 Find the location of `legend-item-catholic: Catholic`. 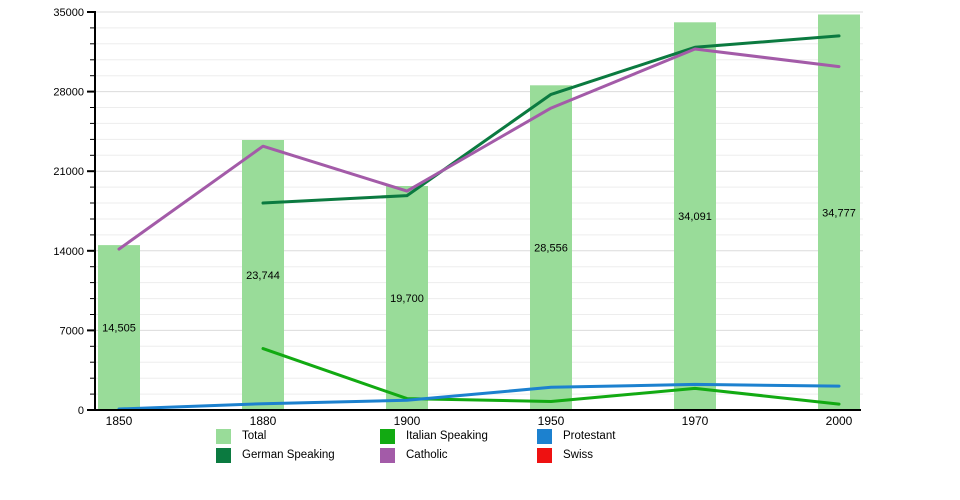

legend-item-catholic: Catholic is located at coordinates (458, 455).